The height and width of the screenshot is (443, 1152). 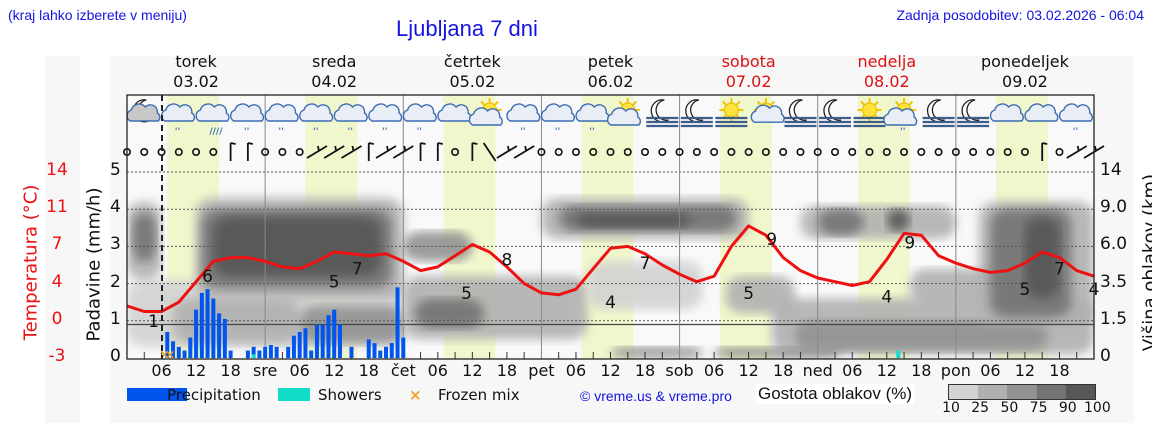 What do you see at coordinates (115, 281) in the screenshot?
I see `precipitation-tick: 2` at bounding box center [115, 281].